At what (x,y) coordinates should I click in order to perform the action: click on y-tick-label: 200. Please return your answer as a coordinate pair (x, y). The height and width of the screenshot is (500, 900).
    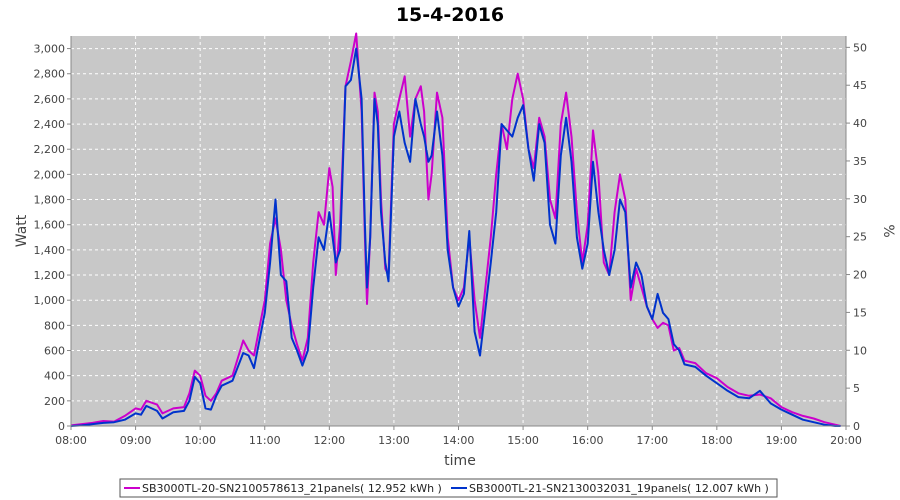
    Looking at the image, I should click on (54, 401).